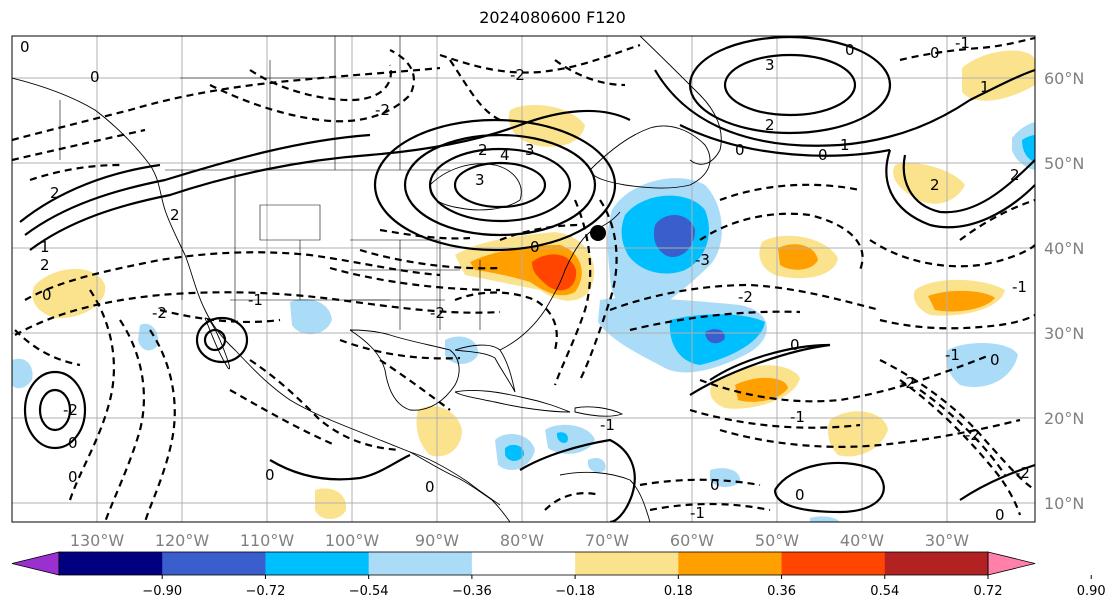  What do you see at coordinates (554, 272) in the screenshot?
I see `anomaly-east-us-core` at bounding box center [554, 272].